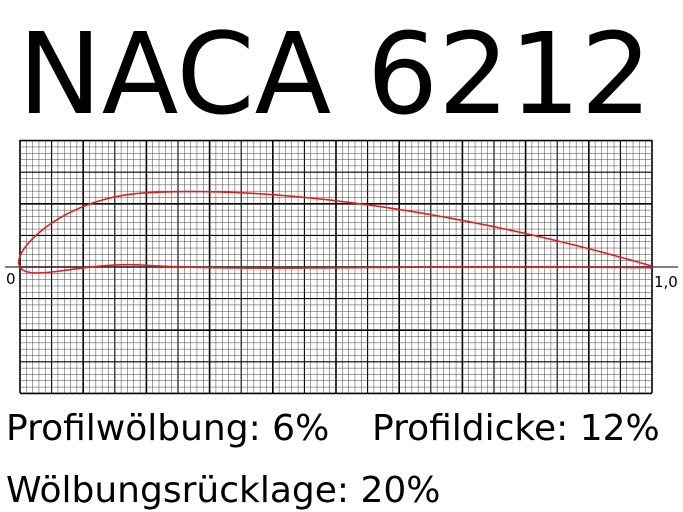  What do you see at coordinates (223, 490) in the screenshot?
I see `camber-position-label: Wölbungsrücklage: 20%` at bounding box center [223, 490].